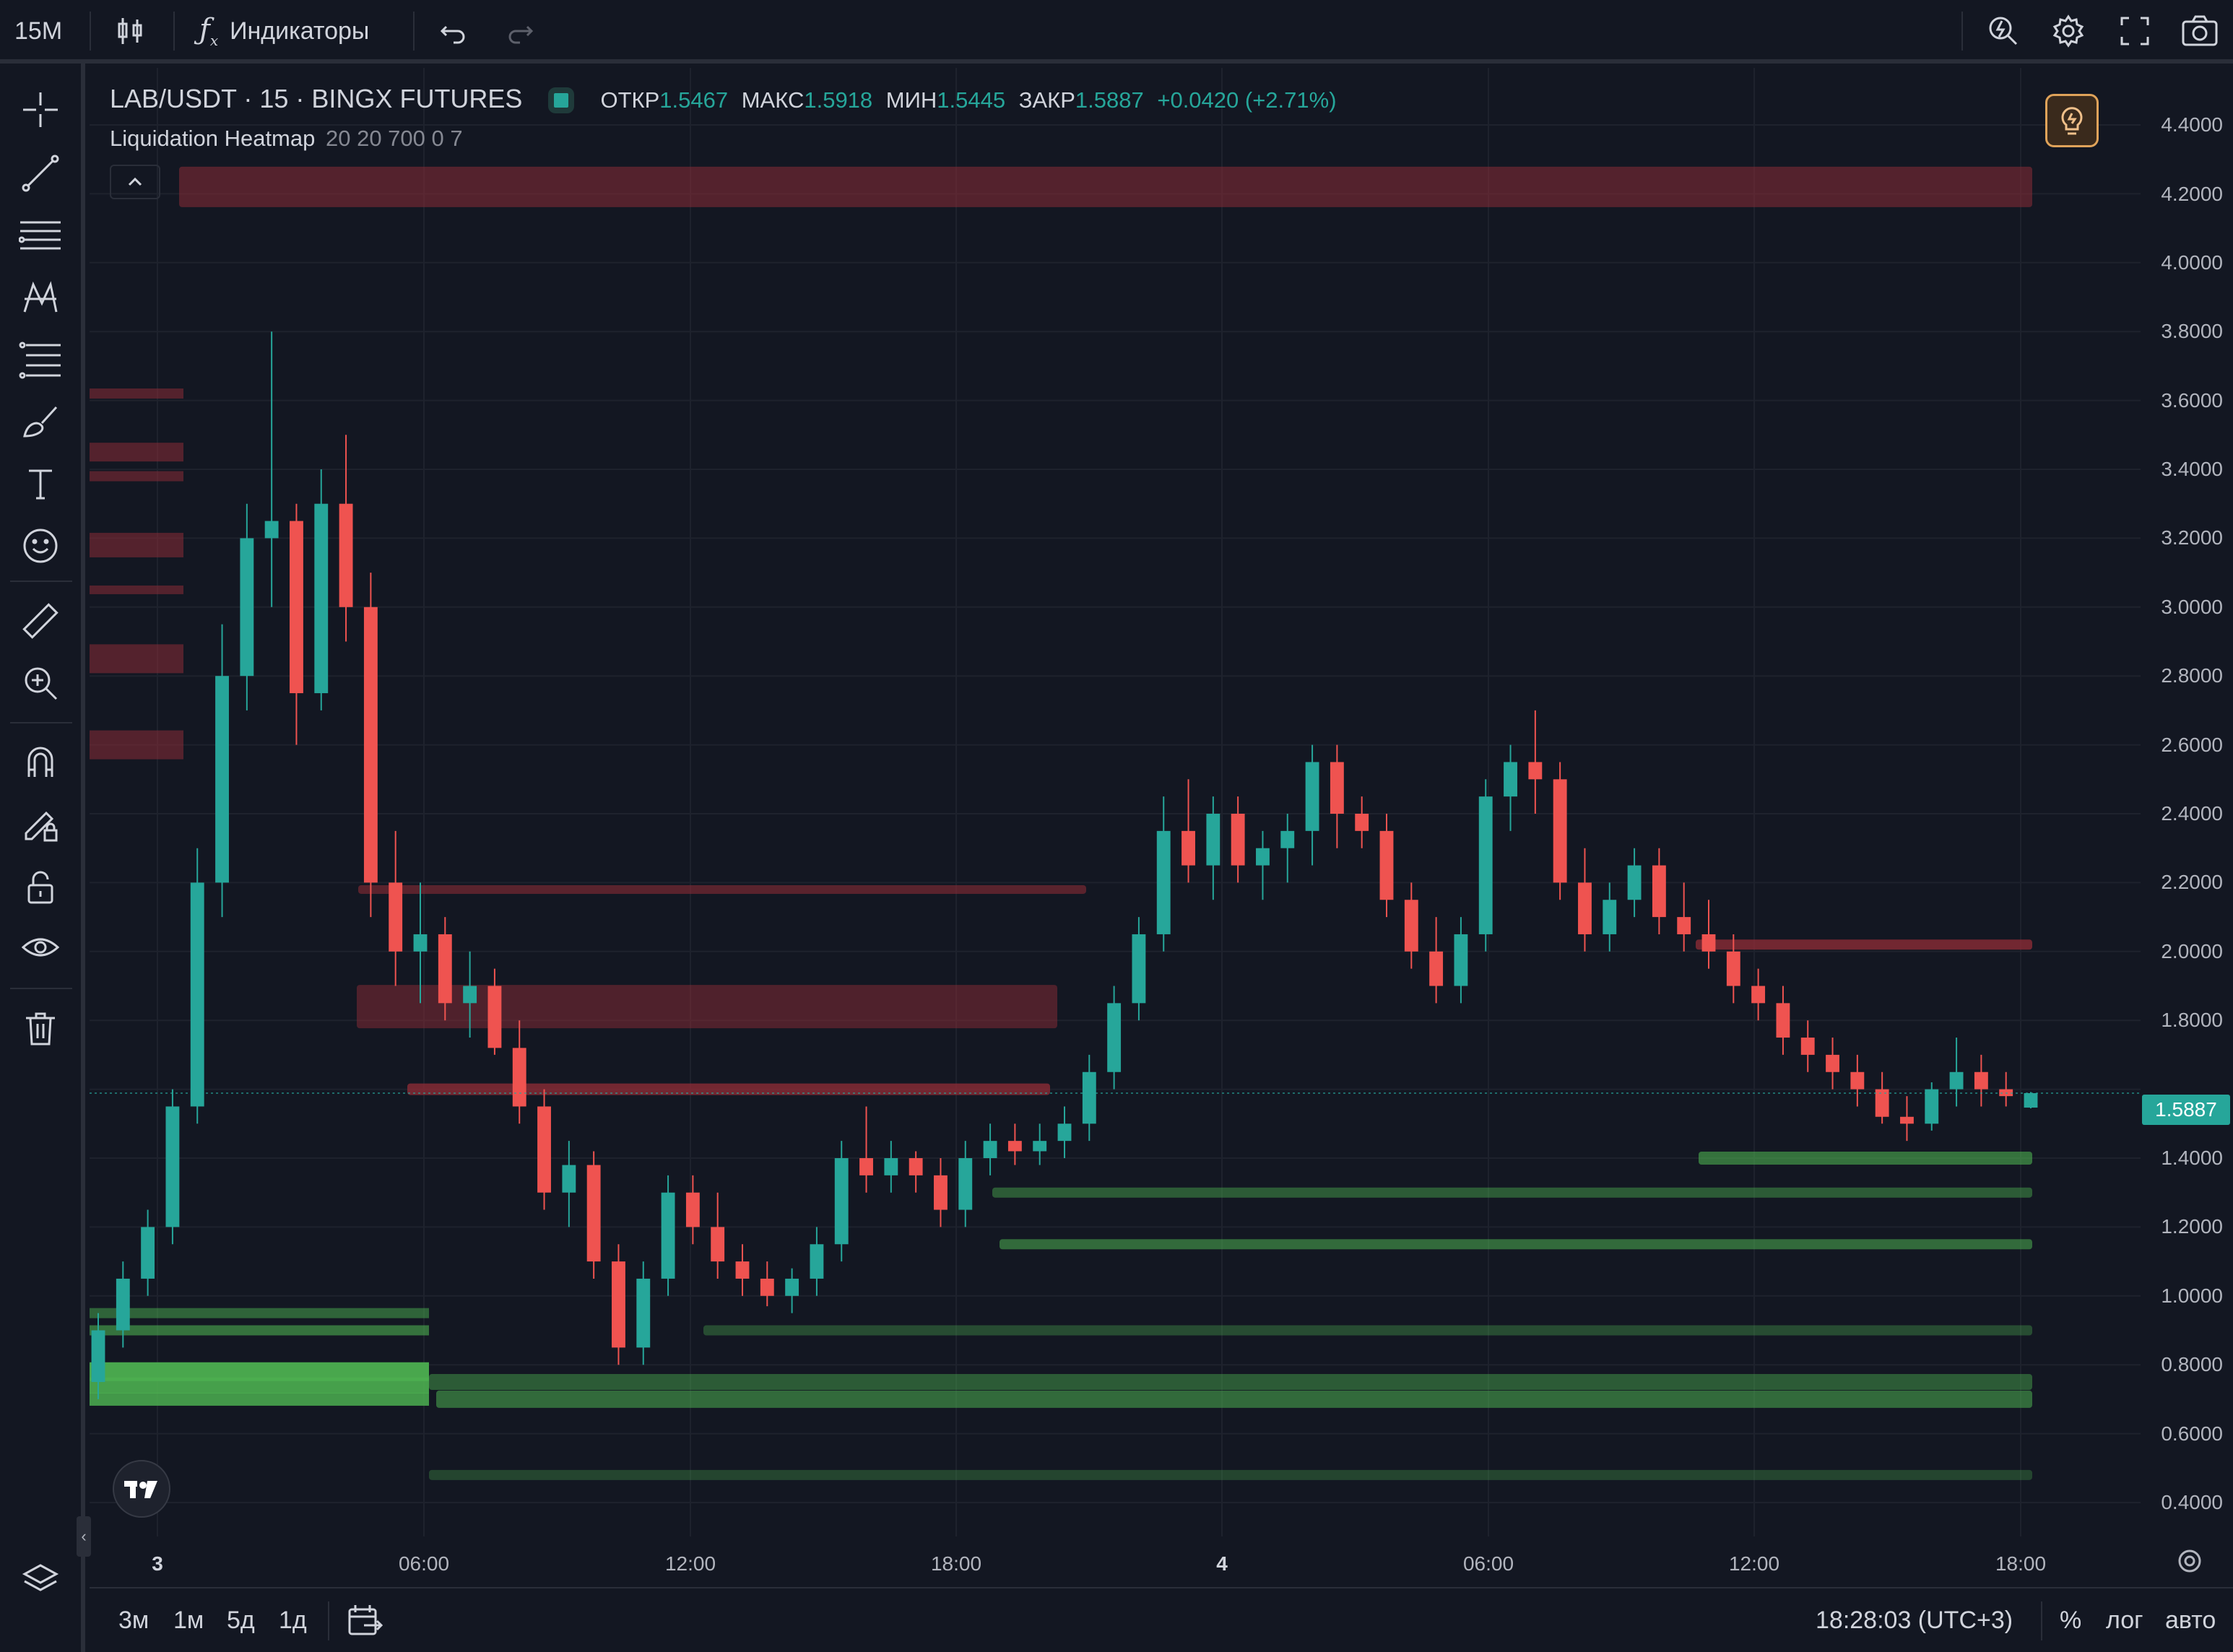  I want to click on price-tick: 0.4000, so click(2192, 1502).